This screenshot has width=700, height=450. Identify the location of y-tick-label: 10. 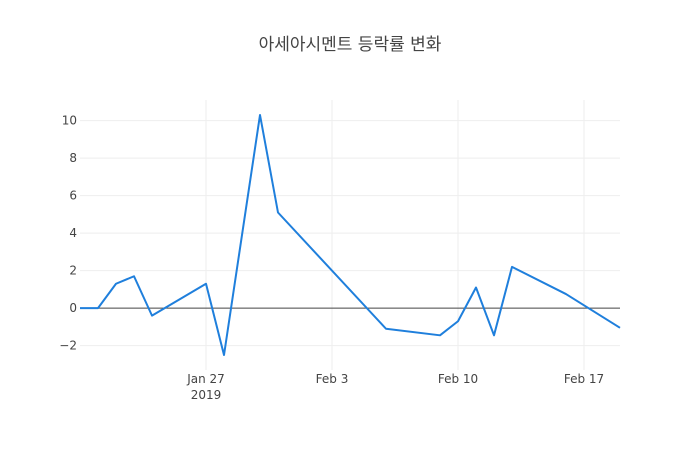
(69, 121).